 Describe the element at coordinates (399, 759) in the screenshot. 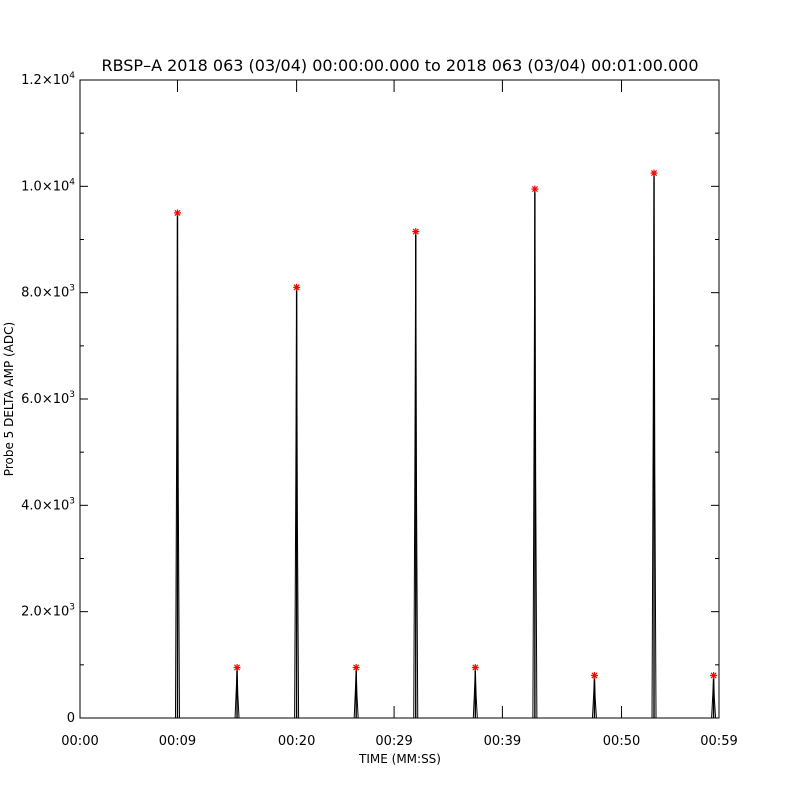

I see `x-axis-label: TIME (MM:SS)` at that location.